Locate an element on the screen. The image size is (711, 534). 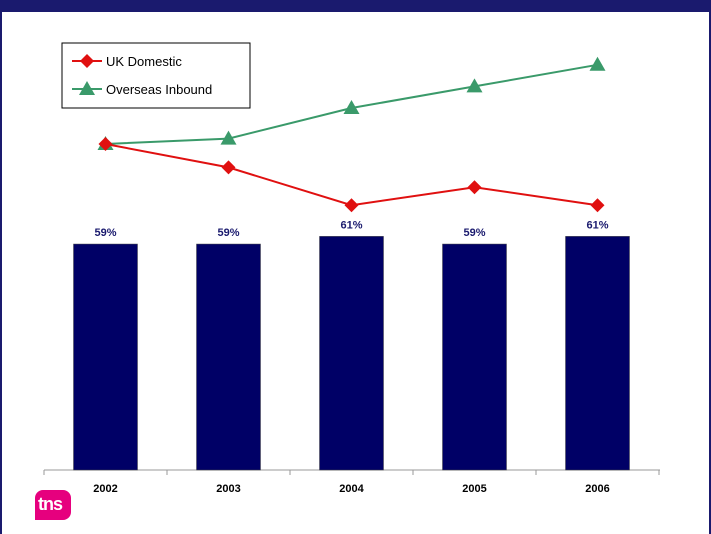
tns-logo: tns is located at coordinates (53, 505).